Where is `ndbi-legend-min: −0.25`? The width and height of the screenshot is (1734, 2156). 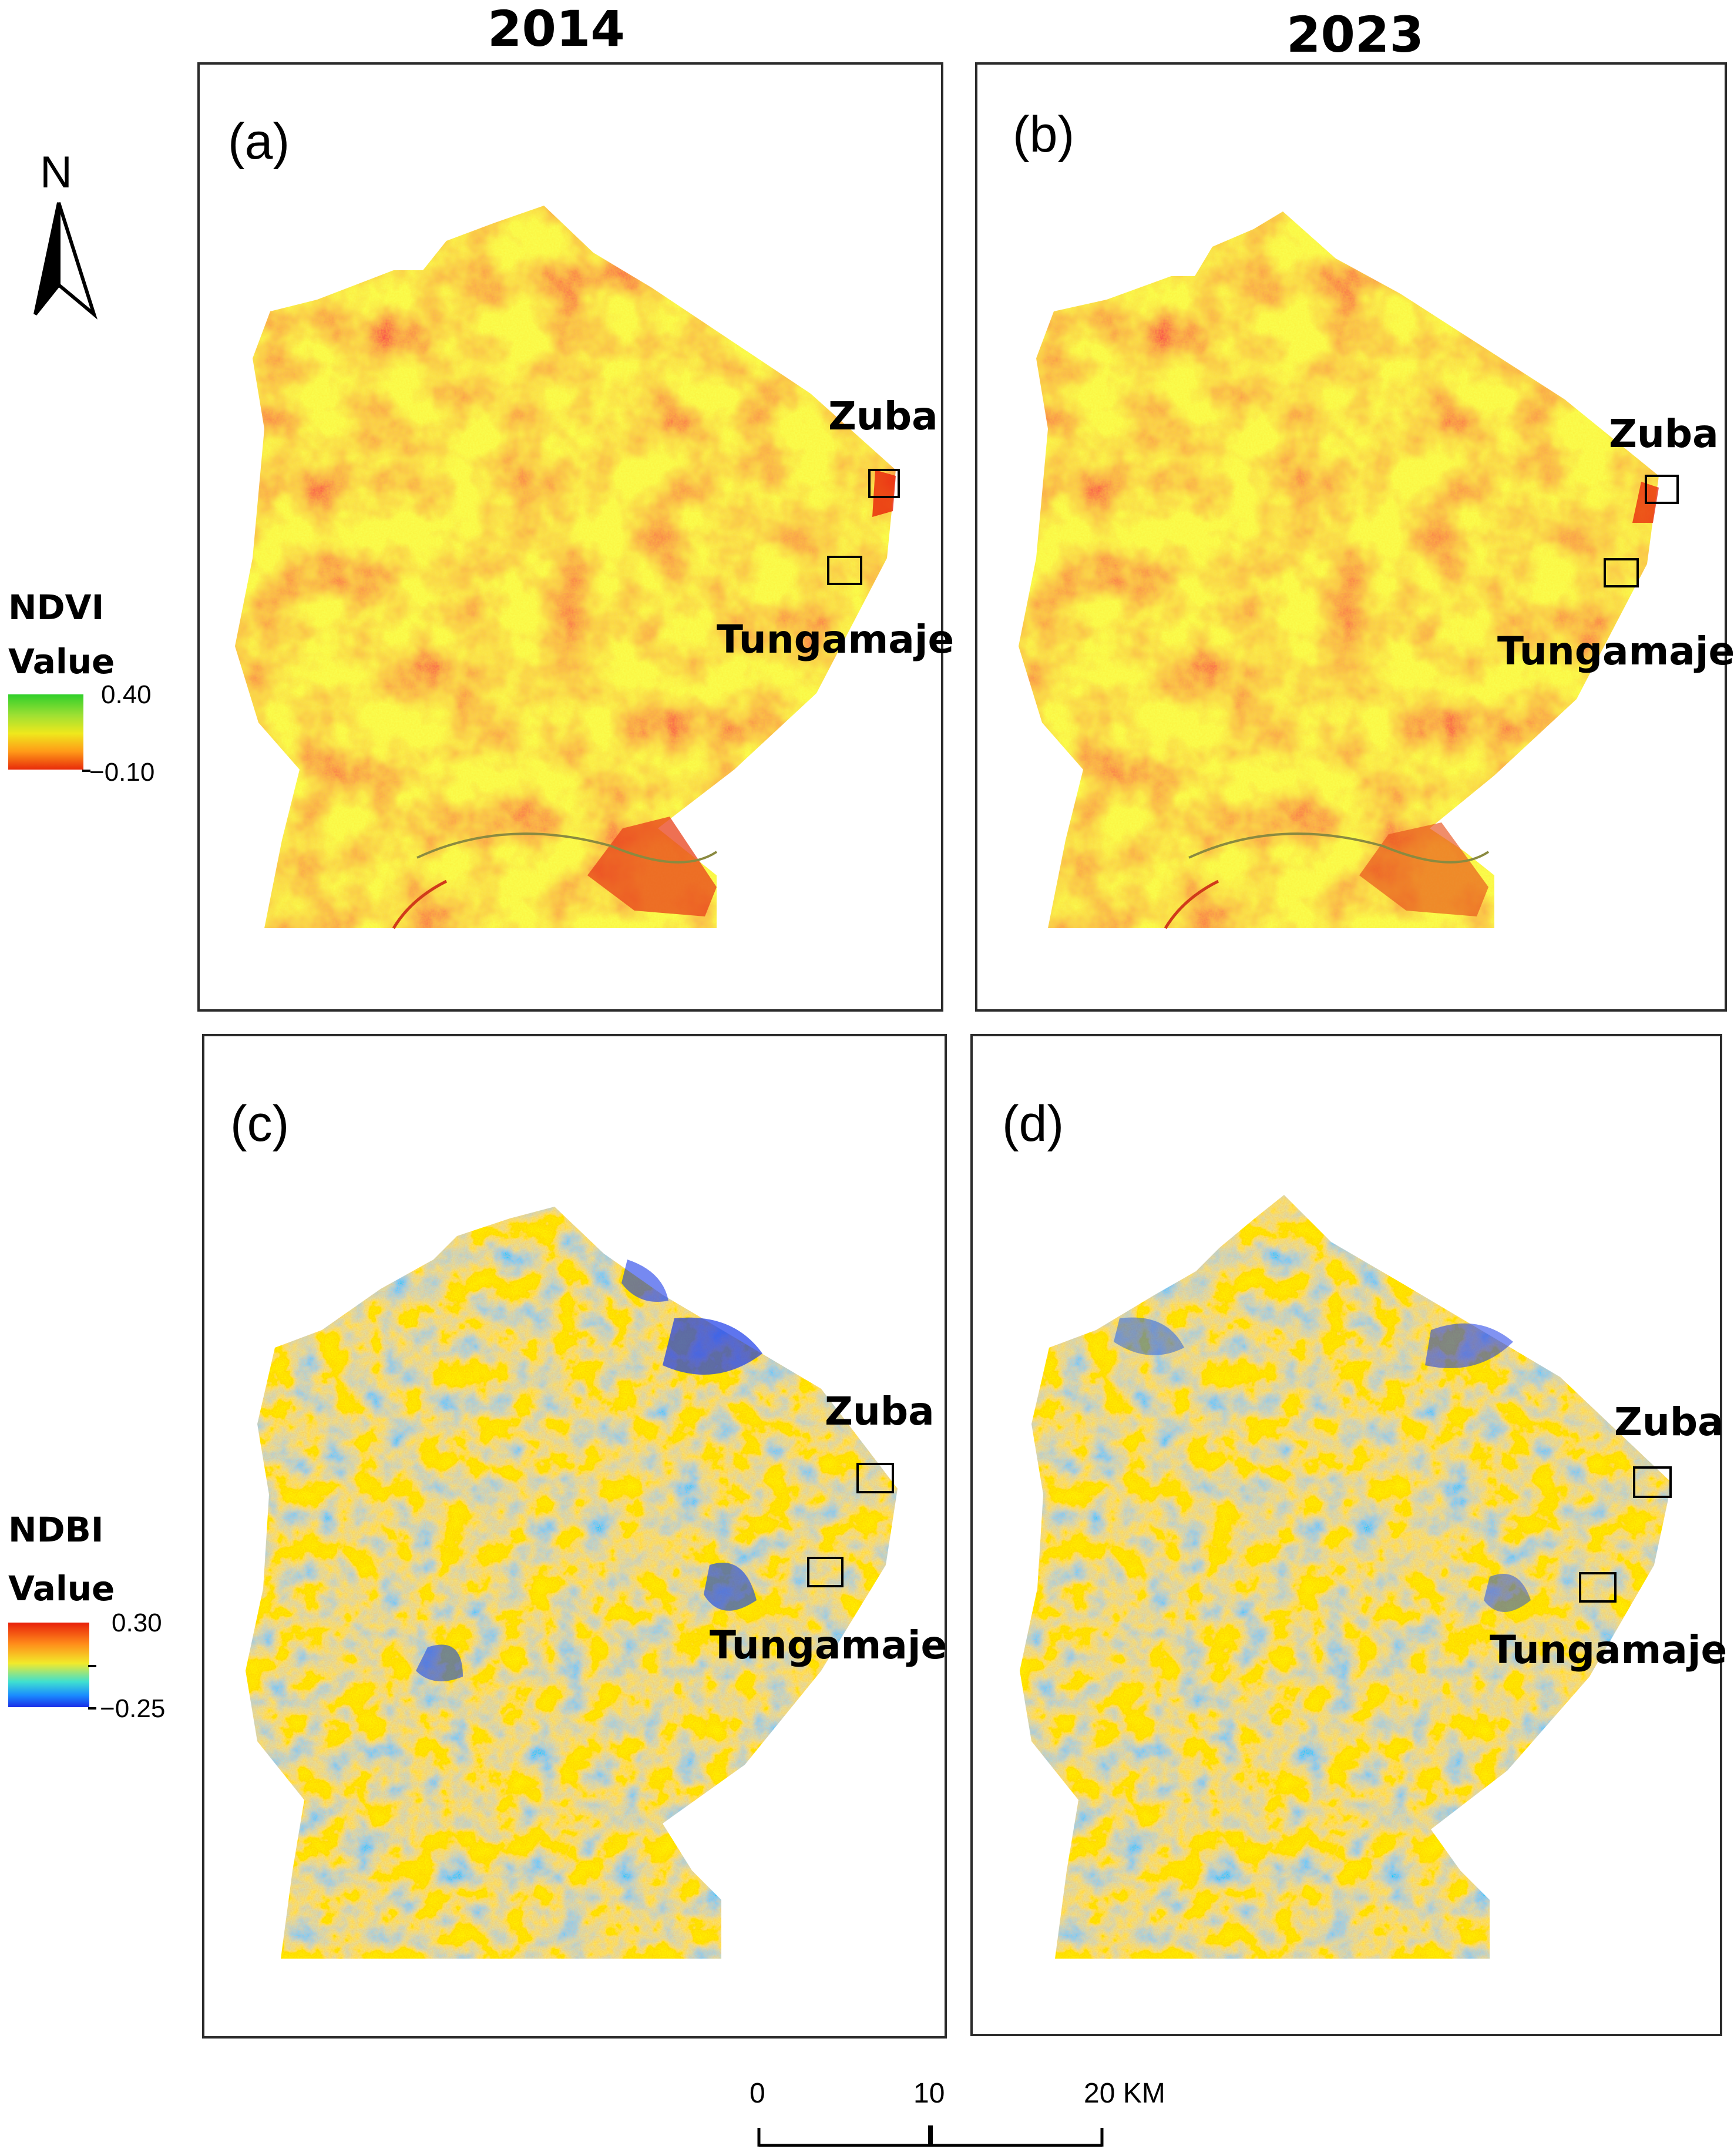 ndbi-legend-min: −0.25 is located at coordinates (133, 1709).